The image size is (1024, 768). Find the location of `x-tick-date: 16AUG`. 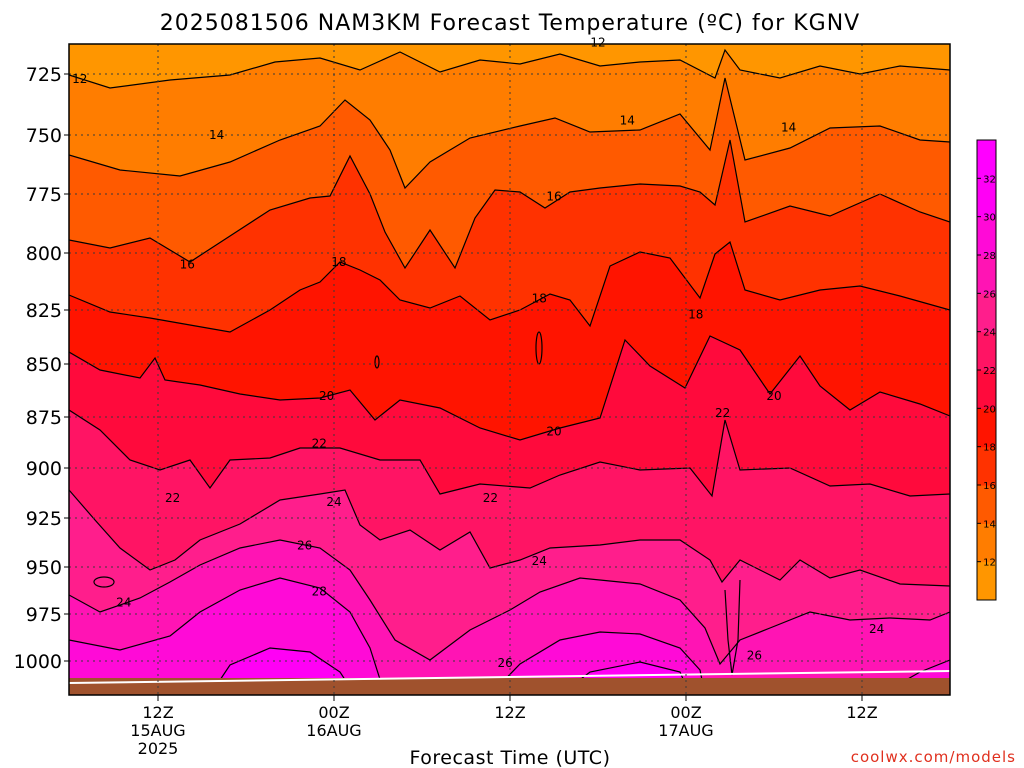

x-tick-date: 16AUG is located at coordinates (333, 730).